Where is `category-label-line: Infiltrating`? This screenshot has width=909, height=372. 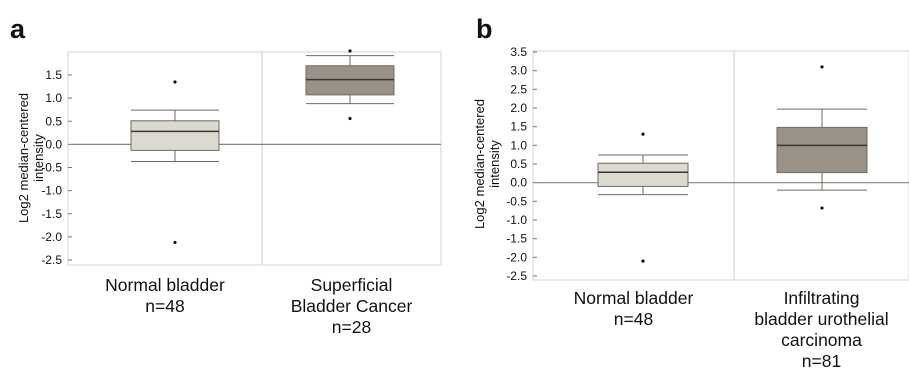
category-label-line: Infiltrating is located at coordinates (822, 298).